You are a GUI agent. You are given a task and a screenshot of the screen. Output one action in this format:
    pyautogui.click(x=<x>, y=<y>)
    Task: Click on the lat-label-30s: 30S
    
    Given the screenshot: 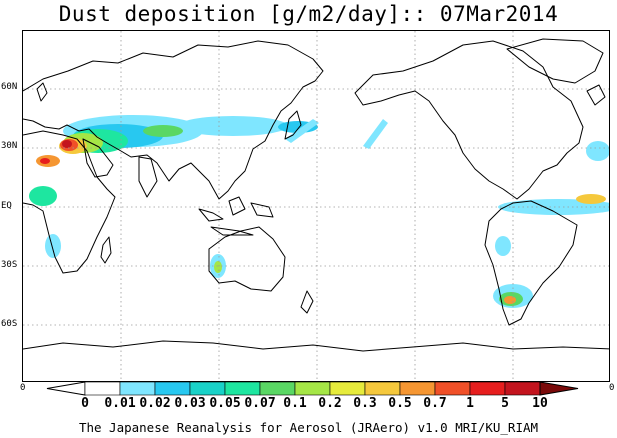 What is the action you would take?
    pyautogui.click(x=9, y=265)
    